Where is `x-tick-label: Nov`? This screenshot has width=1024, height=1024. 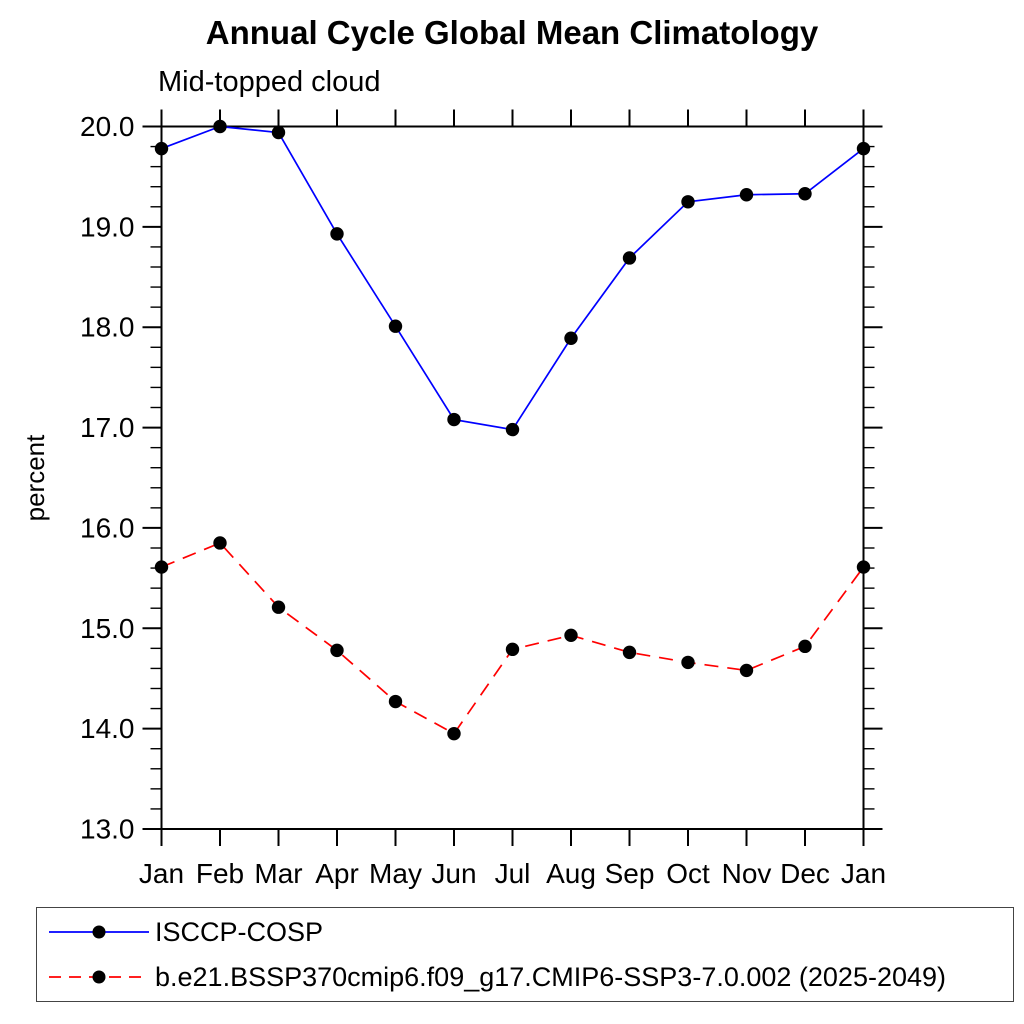
x-tick-label: Nov is located at coordinates (747, 873).